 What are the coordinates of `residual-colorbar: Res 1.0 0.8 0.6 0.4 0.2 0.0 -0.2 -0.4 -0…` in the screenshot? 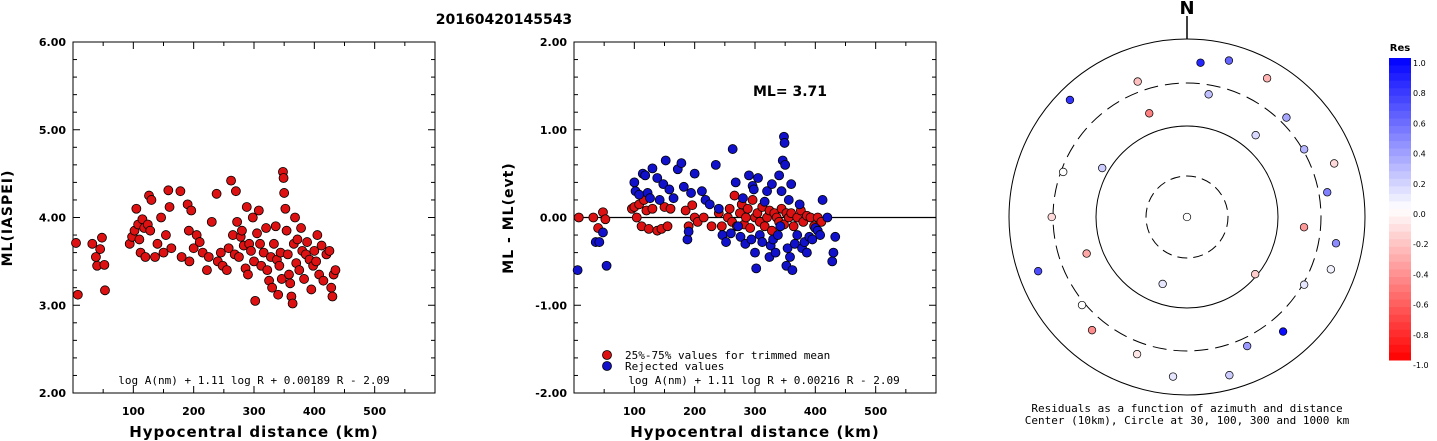 It's located at (1409, 206).